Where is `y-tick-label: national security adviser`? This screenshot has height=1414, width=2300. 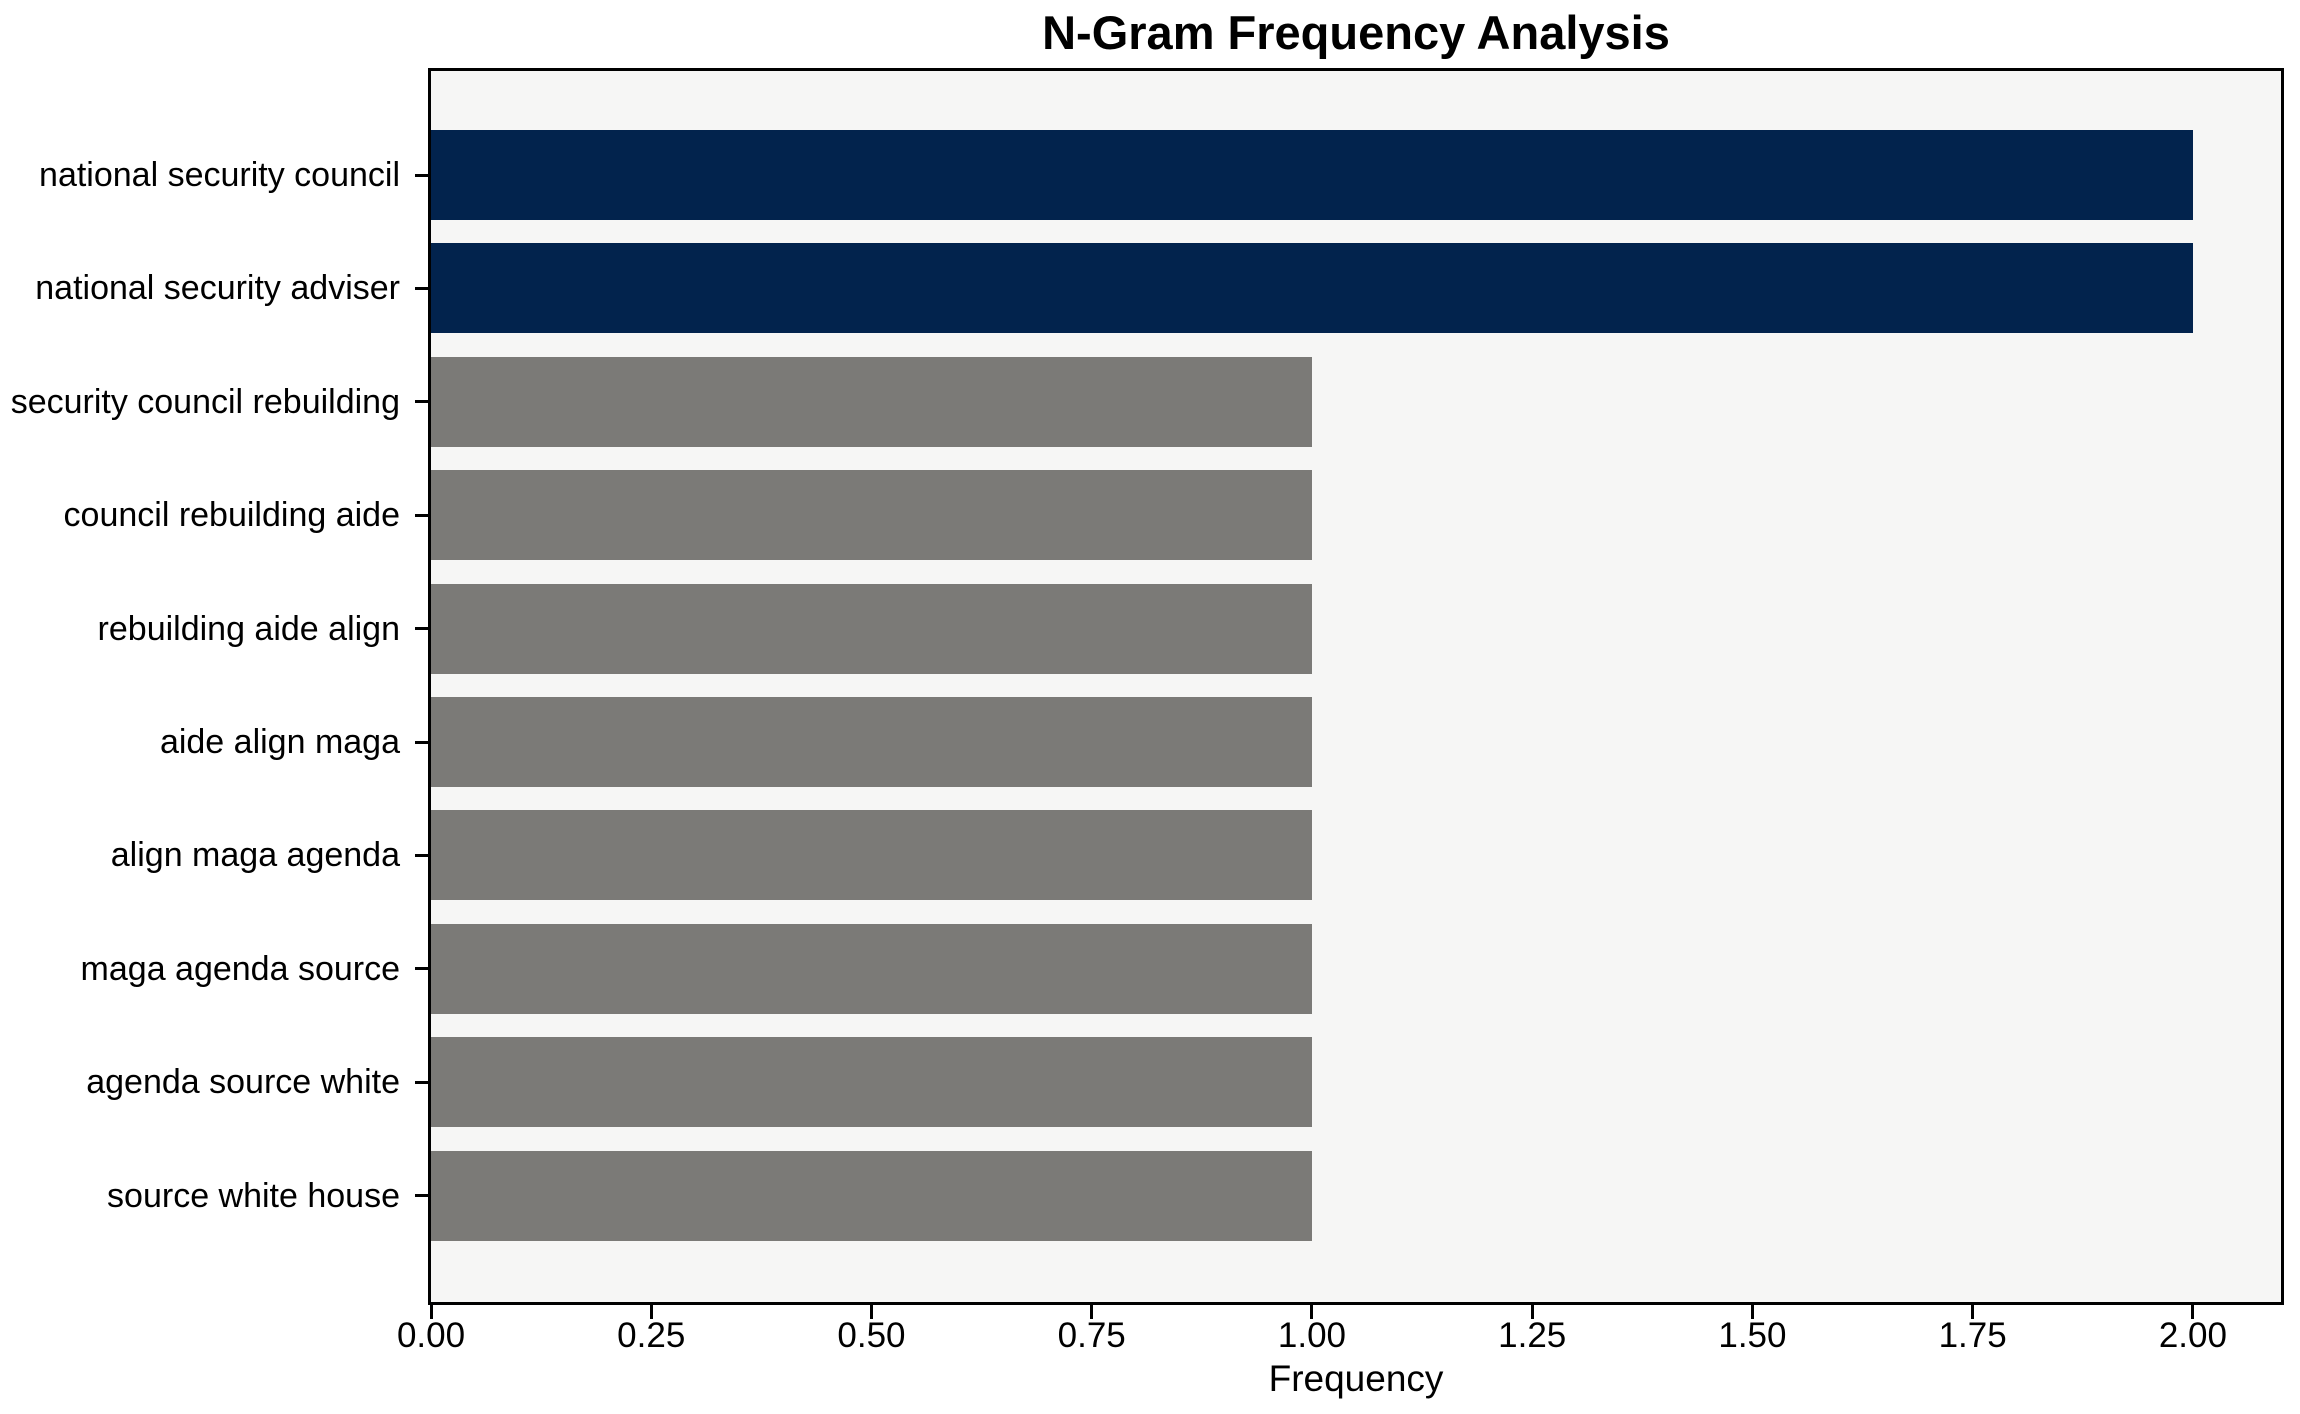
y-tick-label: national security adviser is located at coordinates (217, 288).